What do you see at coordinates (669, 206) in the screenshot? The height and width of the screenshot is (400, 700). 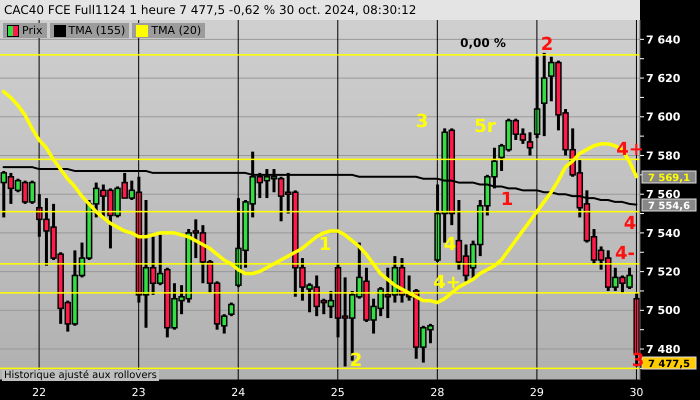 I see `text: 7 554,6` at bounding box center [669, 206].